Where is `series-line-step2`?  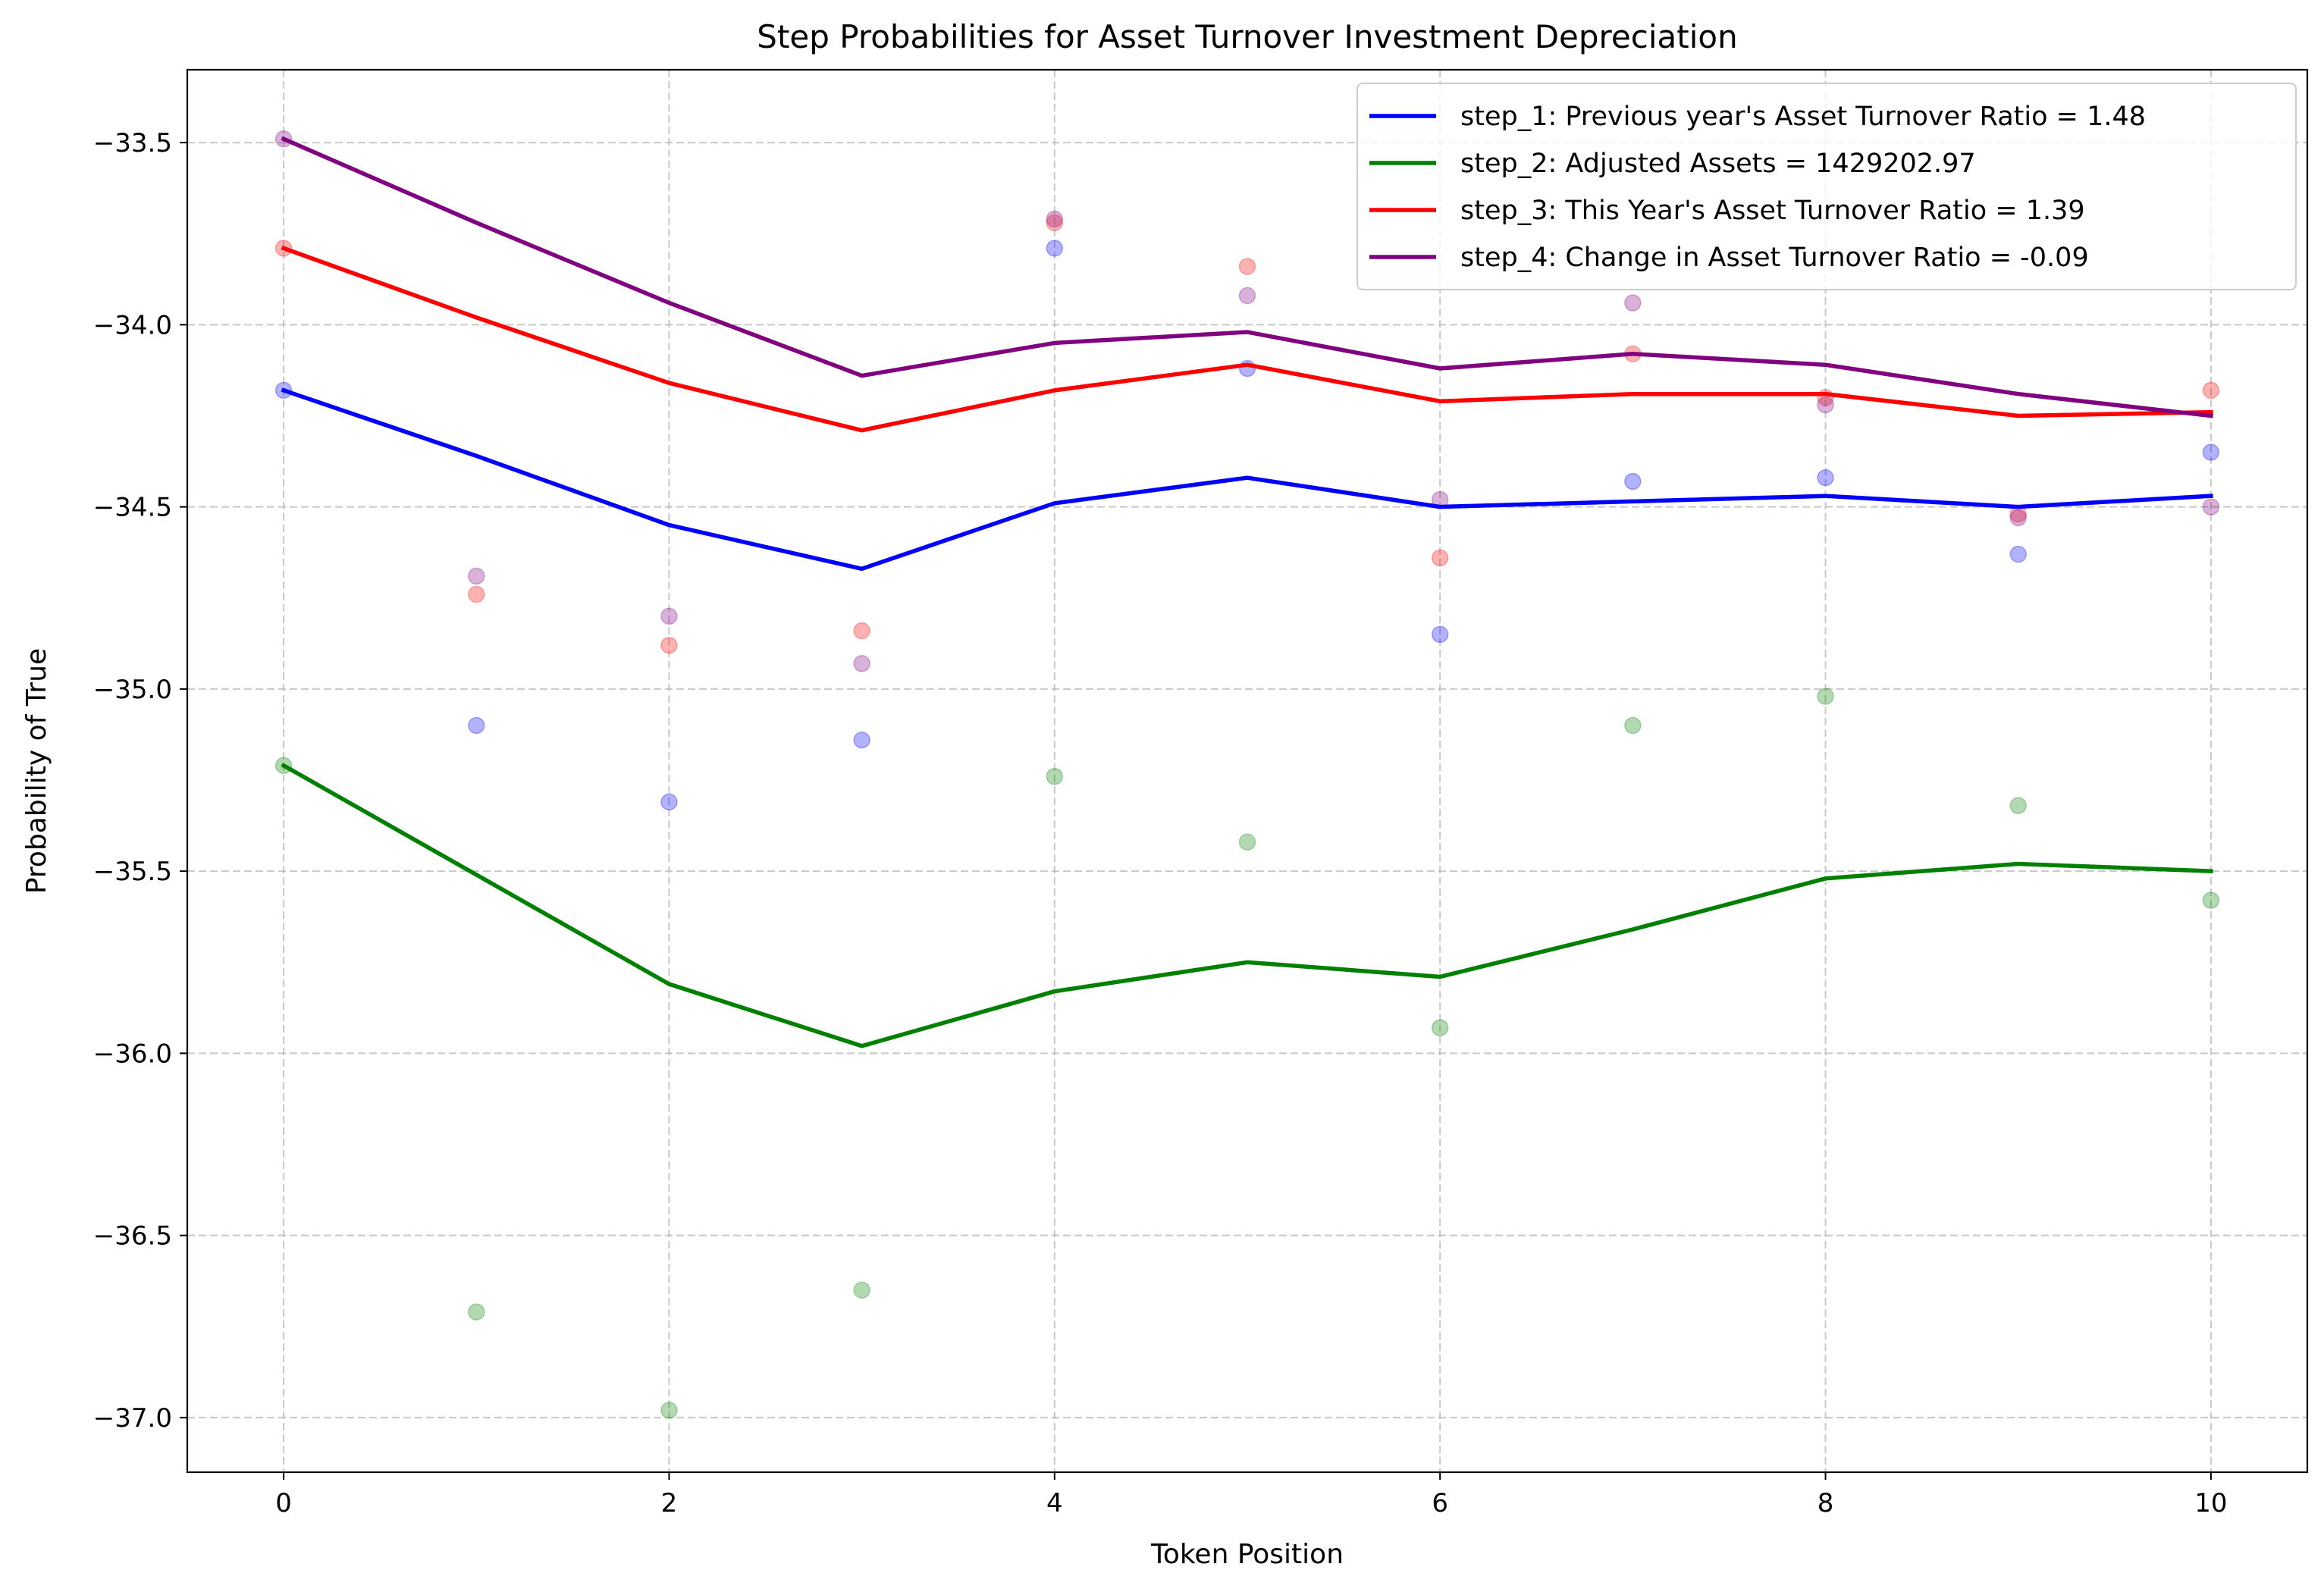 series-line-step2 is located at coordinates (1247, 905).